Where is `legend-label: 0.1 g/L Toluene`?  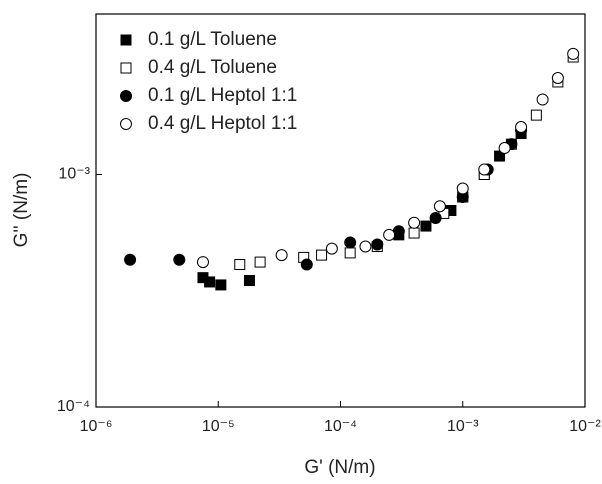
legend-label: 0.1 g/L Toluene is located at coordinates (212, 39).